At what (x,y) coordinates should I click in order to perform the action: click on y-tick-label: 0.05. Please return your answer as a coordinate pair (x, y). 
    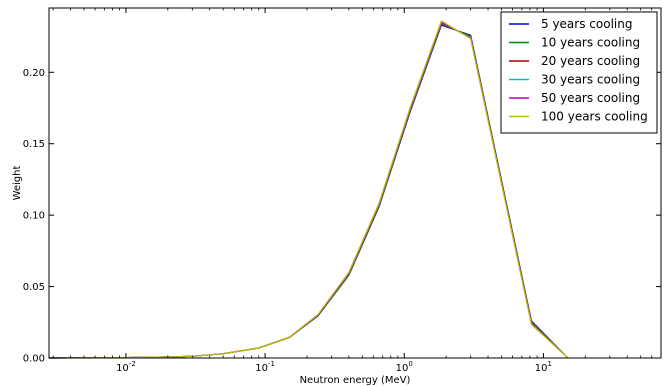
    Looking at the image, I should click on (34, 287).